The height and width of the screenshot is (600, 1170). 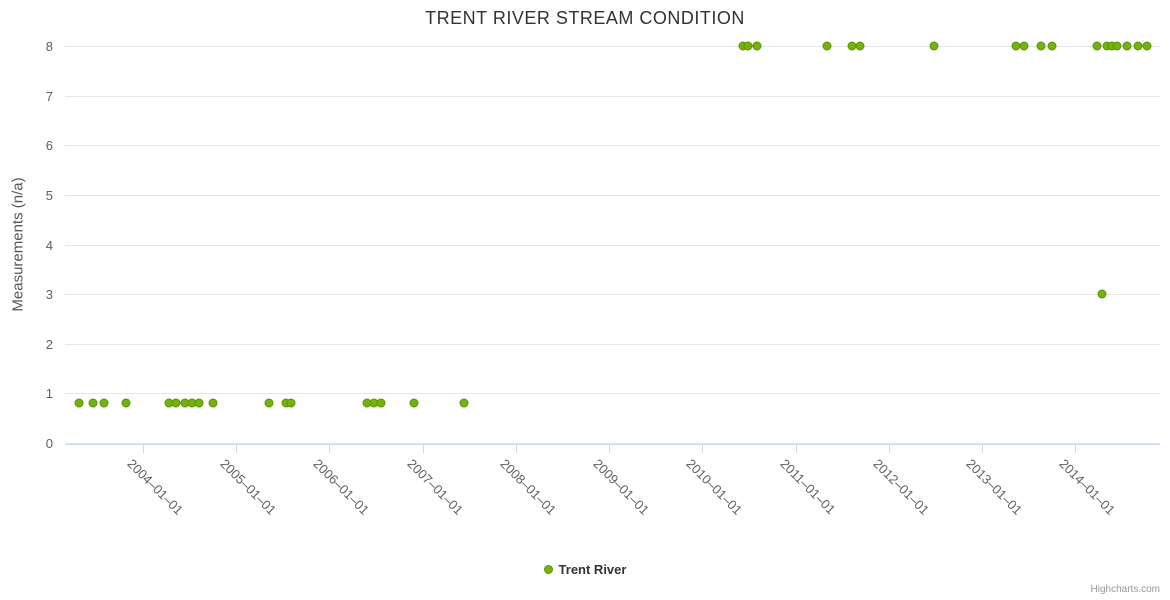 I want to click on y-axis-tick-label: 5, so click(x=49, y=195).